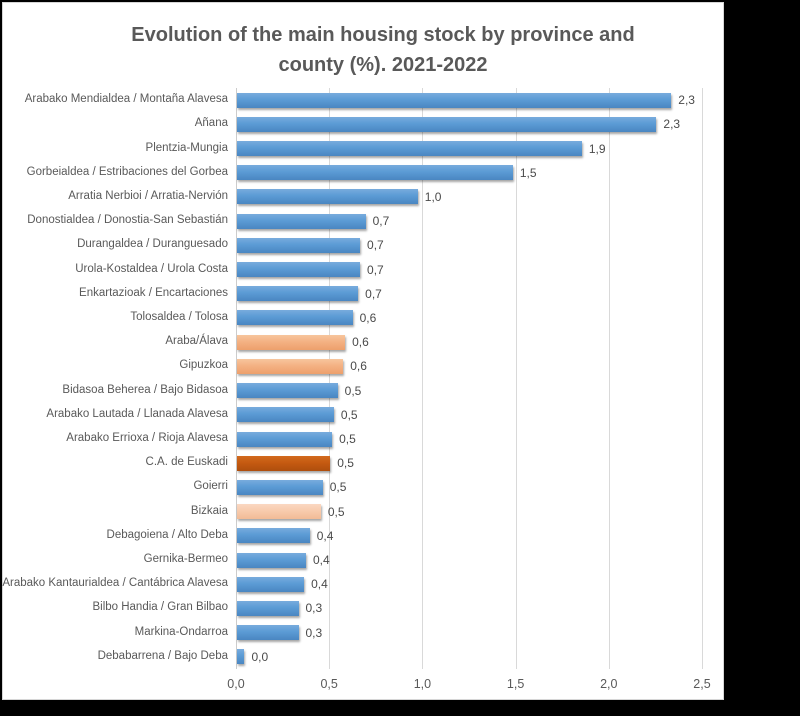  I want to click on bar-row: Bilbo Handia / Gran Bilbao 0,3, so click(363, 608).